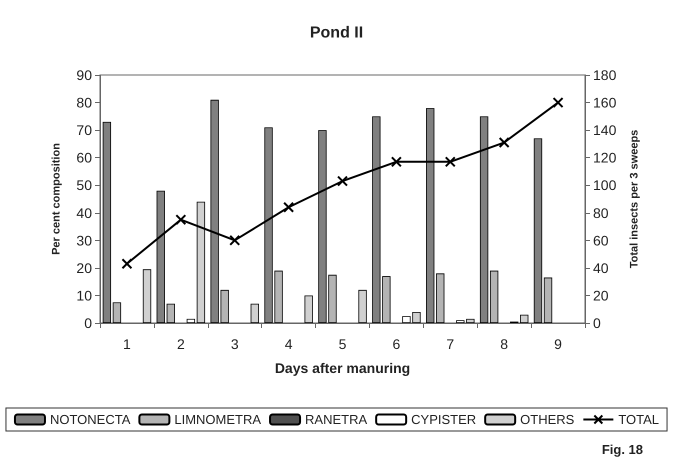  What do you see at coordinates (558, 344) in the screenshot?
I see `x-tick-label: 9` at bounding box center [558, 344].